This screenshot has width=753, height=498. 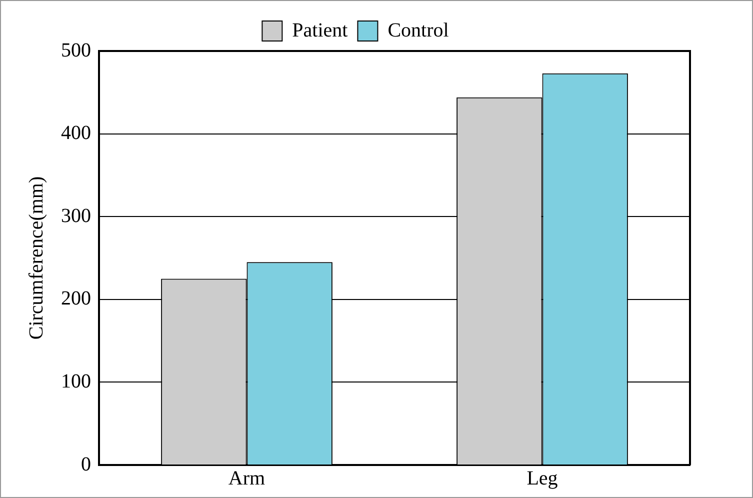 What do you see at coordinates (542, 478) in the screenshot?
I see `x-tick-label: Leg` at bounding box center [542, 478].